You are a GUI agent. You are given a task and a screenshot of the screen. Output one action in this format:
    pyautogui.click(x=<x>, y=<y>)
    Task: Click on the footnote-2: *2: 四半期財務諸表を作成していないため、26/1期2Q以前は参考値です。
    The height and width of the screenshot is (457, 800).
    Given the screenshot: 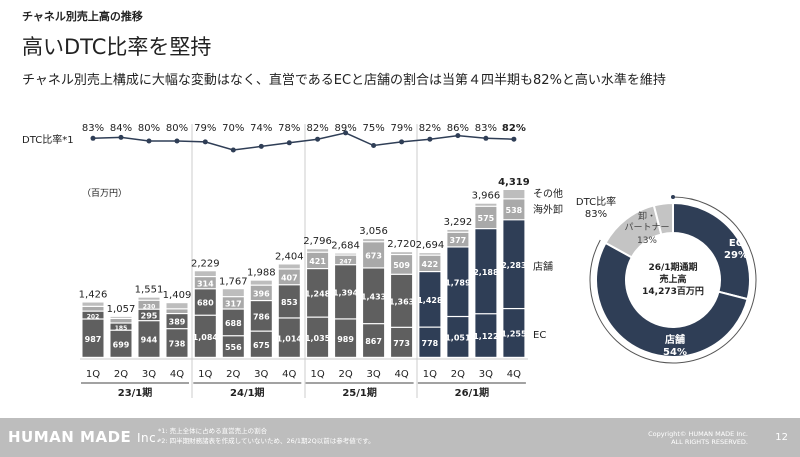 What is the action you would take?
    pyautogui.click(x=266, y=441)
    